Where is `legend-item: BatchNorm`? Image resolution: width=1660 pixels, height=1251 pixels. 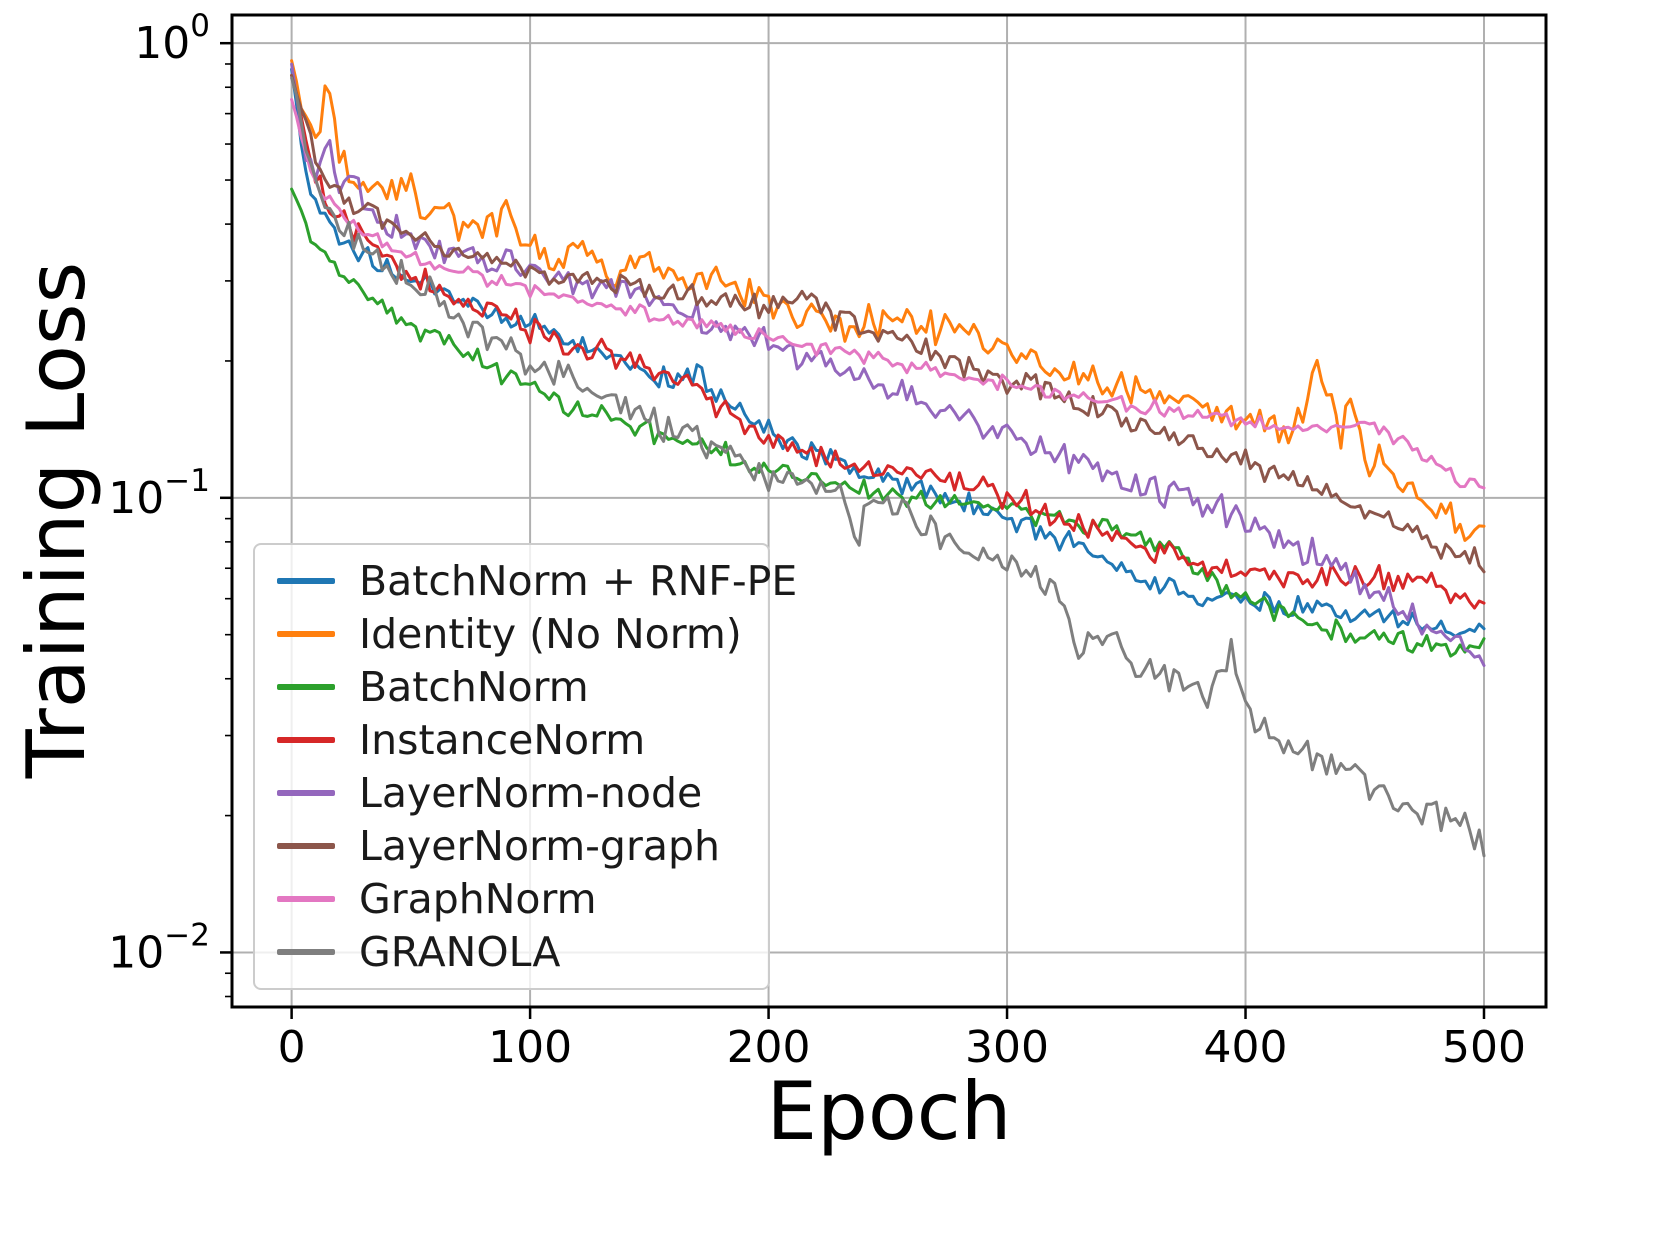 legend-item: BatchNorm is located at coordinates (511, 687).